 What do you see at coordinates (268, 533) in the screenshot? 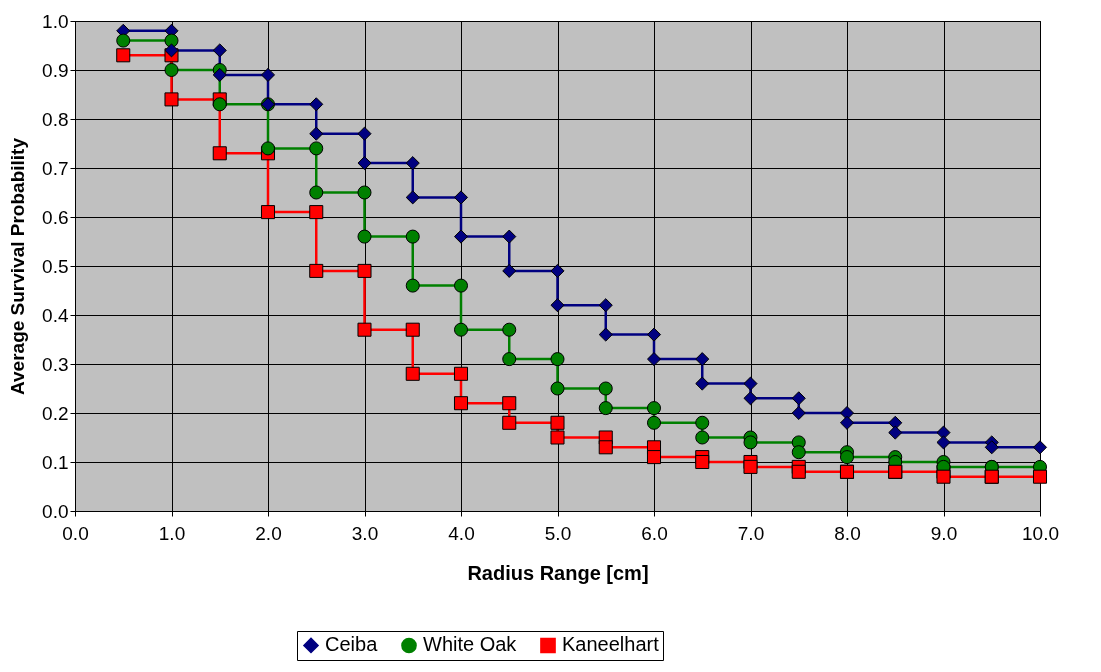
I see `x-tick-label: 2.0` at bounding box center [268, 533].